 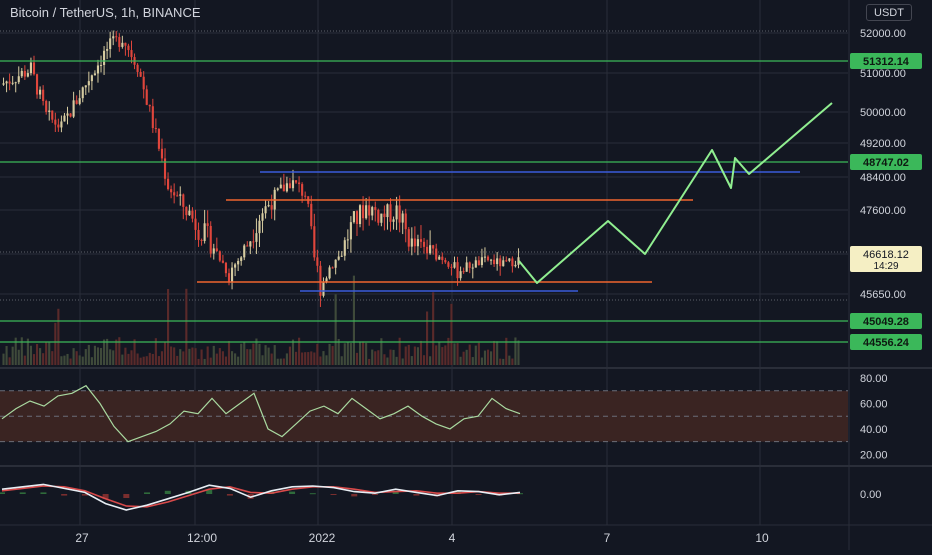 I want to click on price-tick-label: 47600.00, so click(x=883, y=211).